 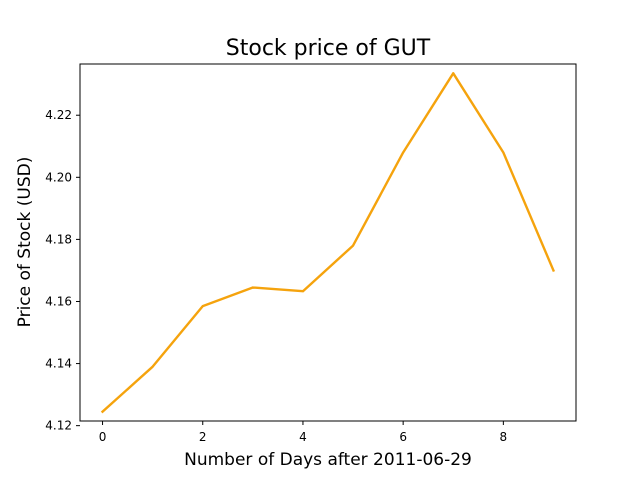 I want to click on x-tick-label: 2, so click(x=203, y=437).